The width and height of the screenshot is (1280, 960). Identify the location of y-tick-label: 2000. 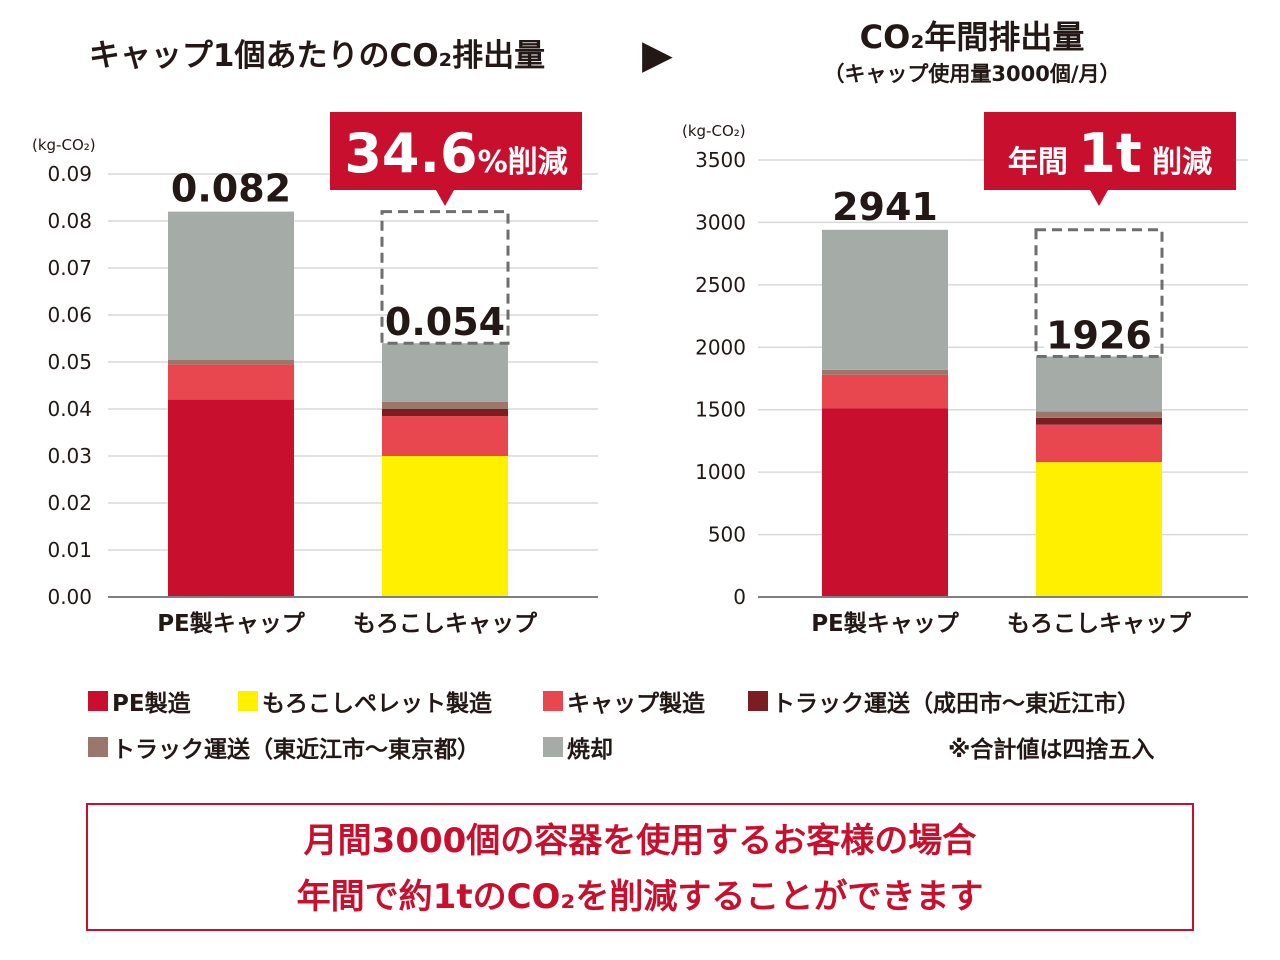
(720, 347).